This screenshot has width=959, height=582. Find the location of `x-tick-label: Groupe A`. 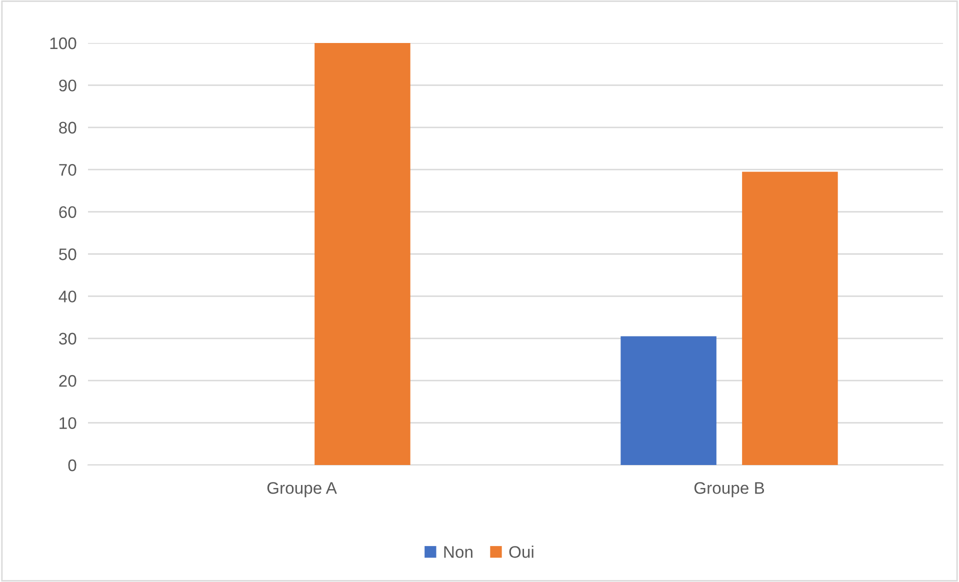

x-tick-label: Groupe A is located at coordinates (302, 490).